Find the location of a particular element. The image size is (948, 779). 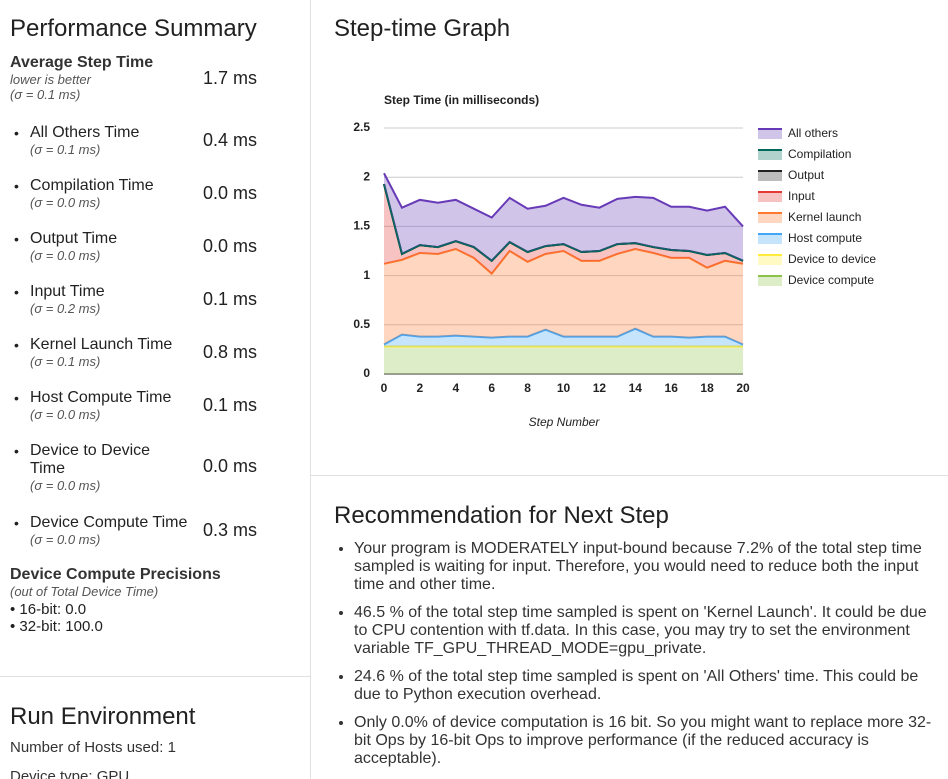

summary-item: Input Time (σ = 0.2 ms) is located at coordinates (115, 299).